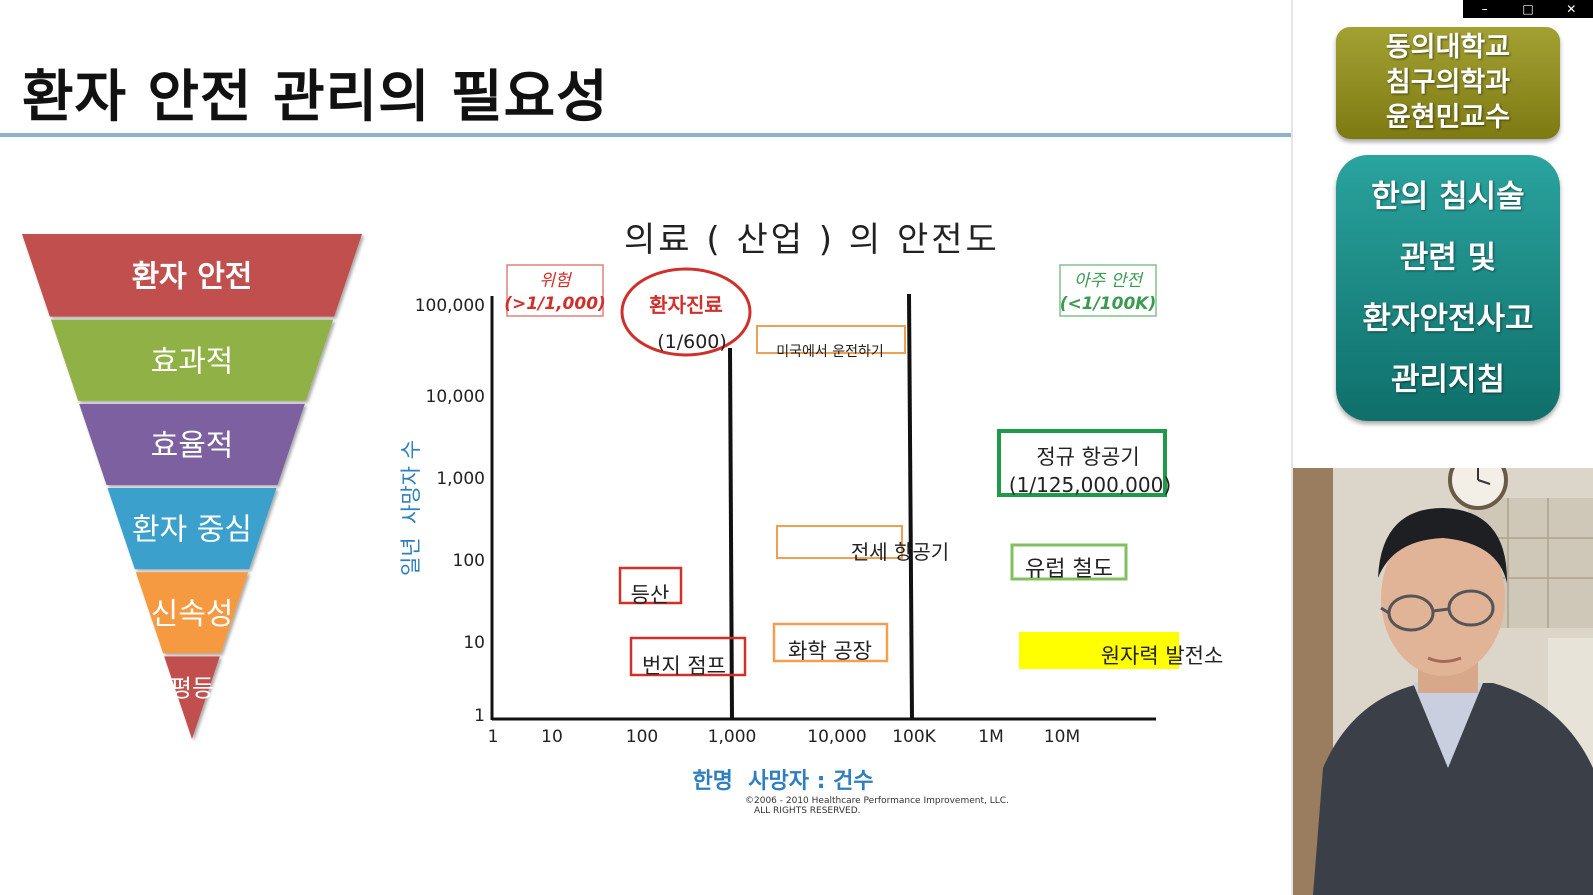 This screenshot has width=1593, height=895. What do you see at coordinates (839, 542) in the screenshot?
I see `charter-airline-box` at bounding box center [839, 542].